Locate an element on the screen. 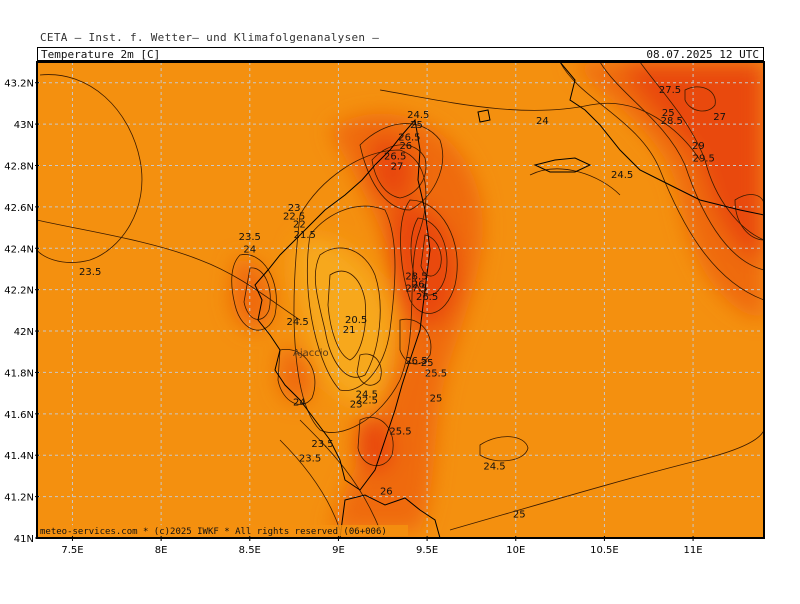  field-warm-corsica is located at coordinates (406, 321).